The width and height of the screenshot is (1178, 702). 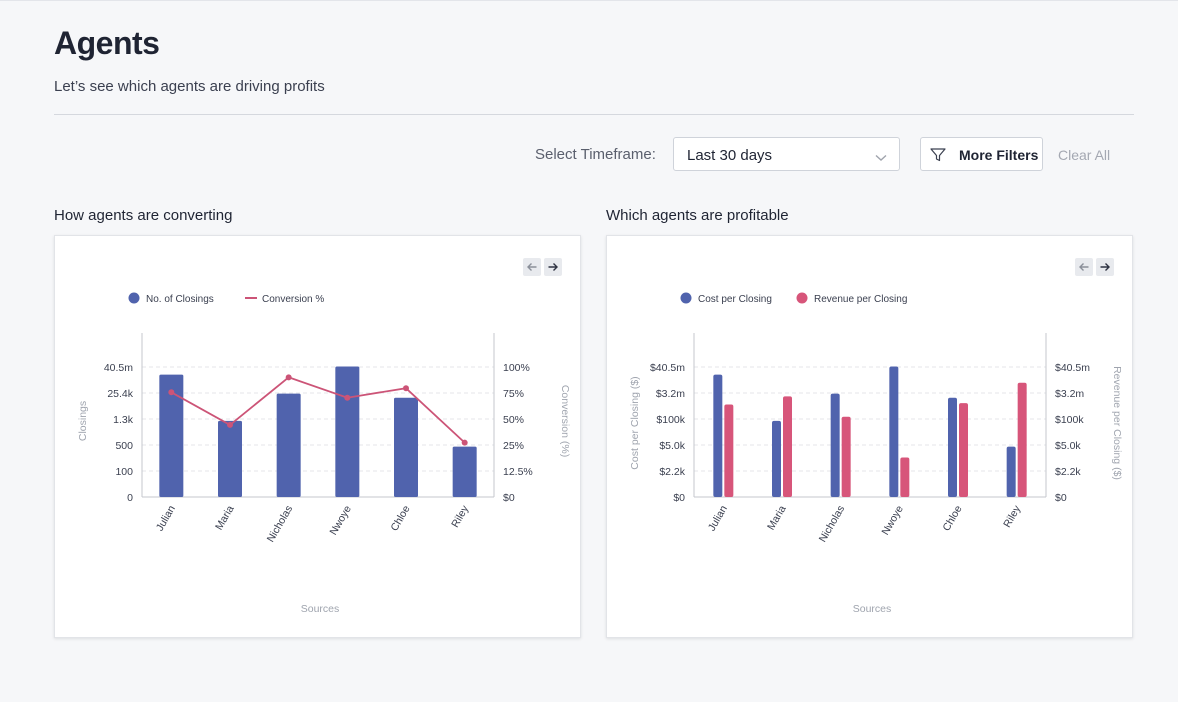 What do you see at coordinates (518, 472) in the screenshot?
I see `y-right-tick-label: 12.5%` at bounding box center [518, 472].